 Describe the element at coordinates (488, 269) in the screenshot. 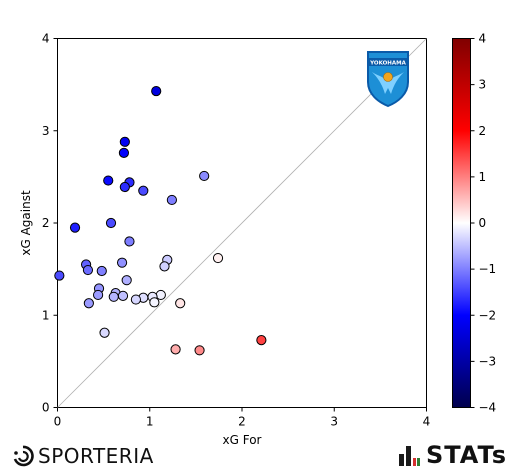

I see `colorbar-tick-label: −1` at that location.